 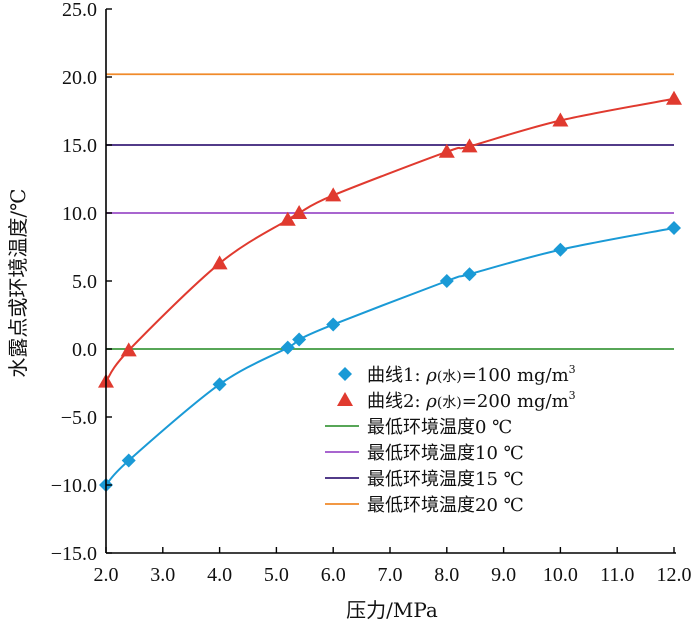 I want to click on x-tick-label: 12.0, so click(x=674, y=575).